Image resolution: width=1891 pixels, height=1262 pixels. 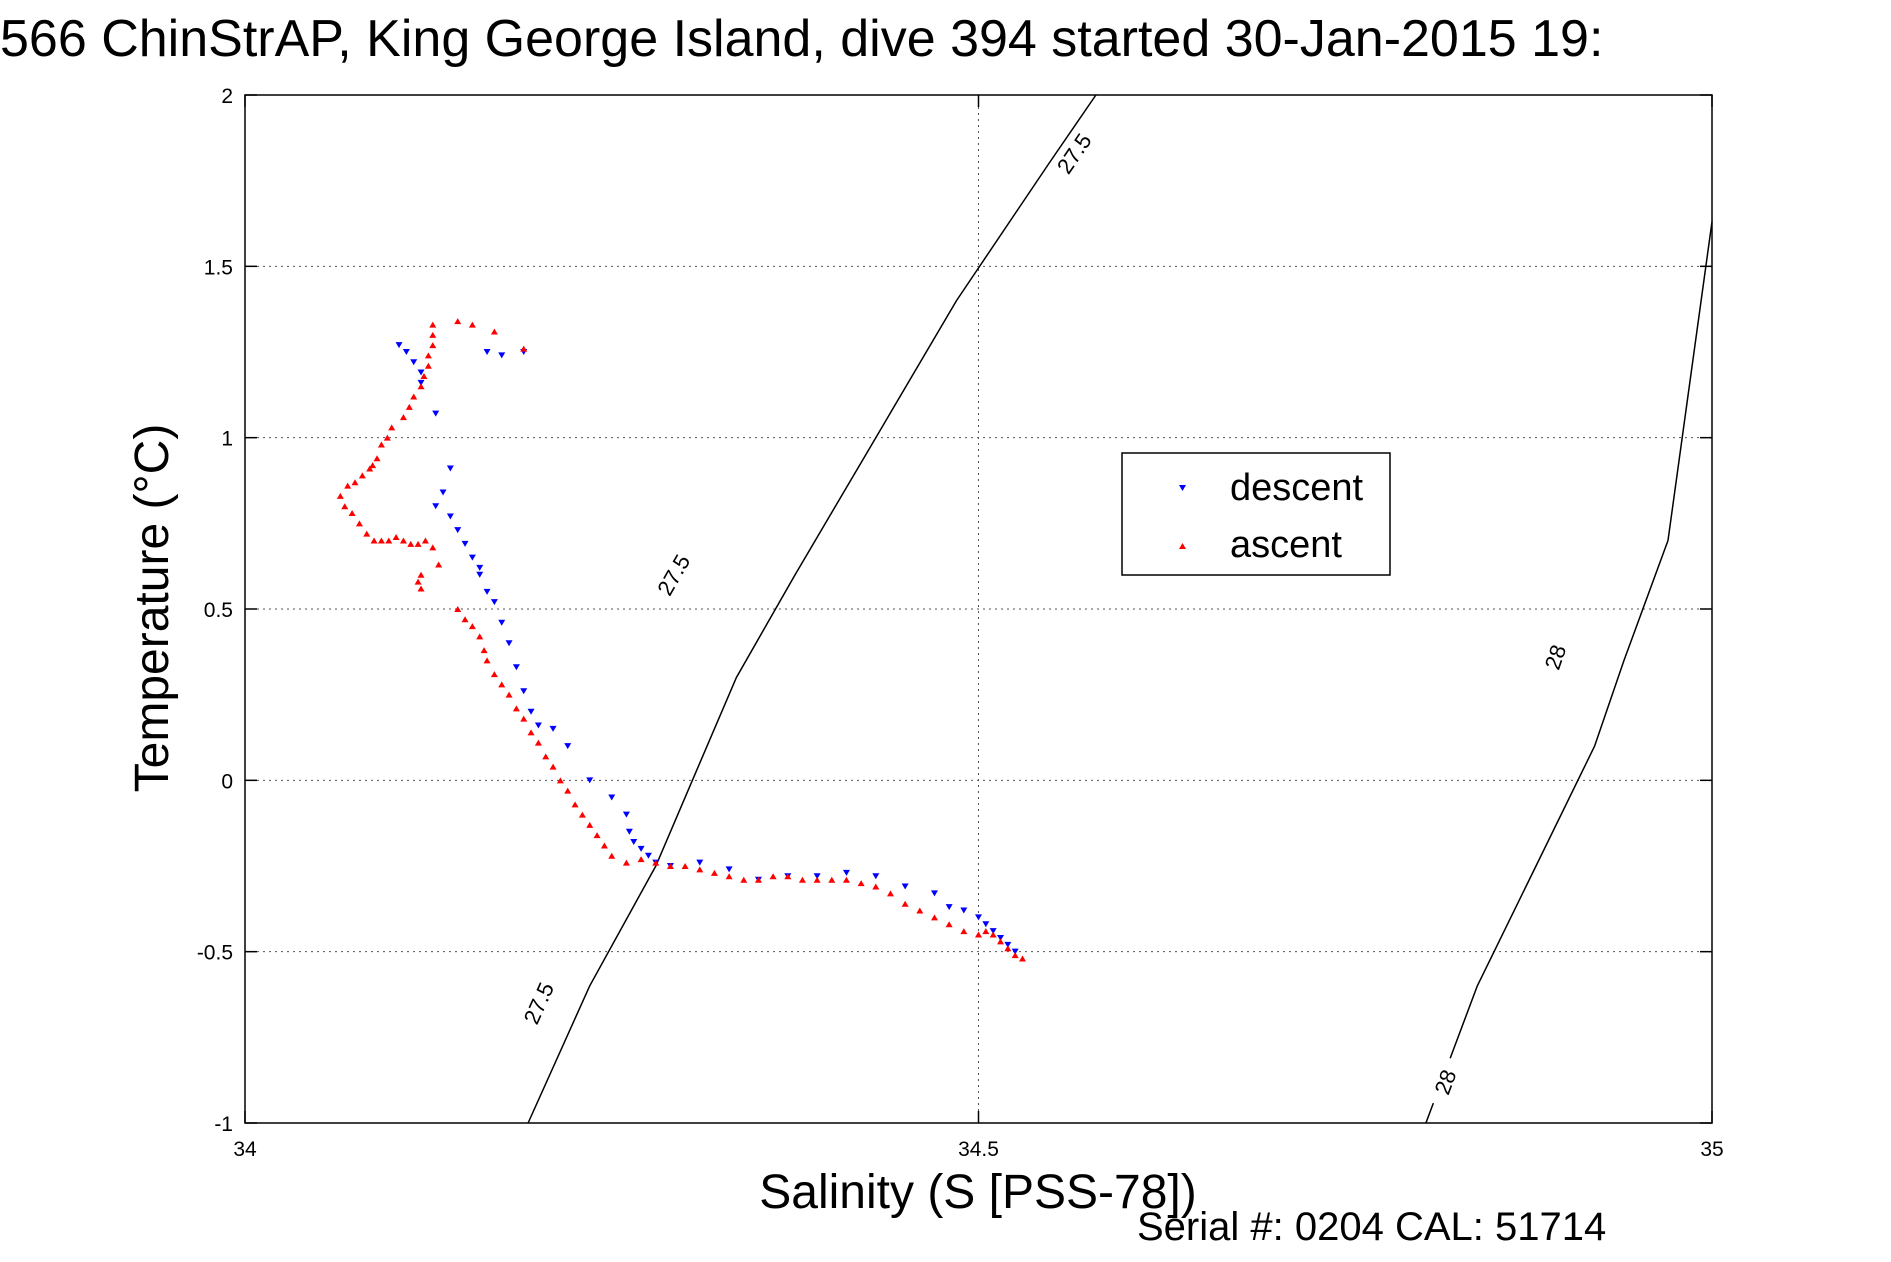 I want to click on x-tick-label: 35, so click(x=1711, y=1149).